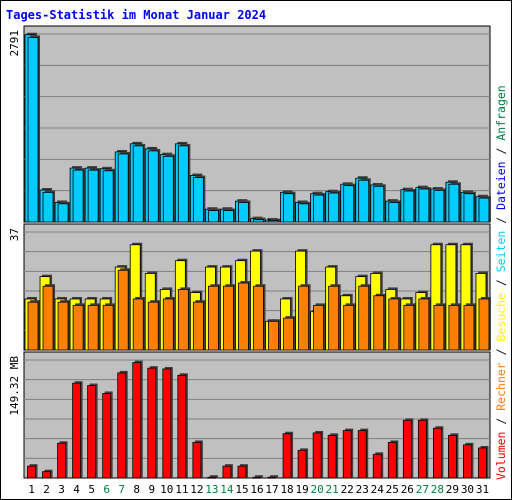 This screenshot has height=500, width=512. What do you see at coordinates (106, 489) in the screenshot?
I see `x-tick-label: 6` at bounding box center [106, 489].